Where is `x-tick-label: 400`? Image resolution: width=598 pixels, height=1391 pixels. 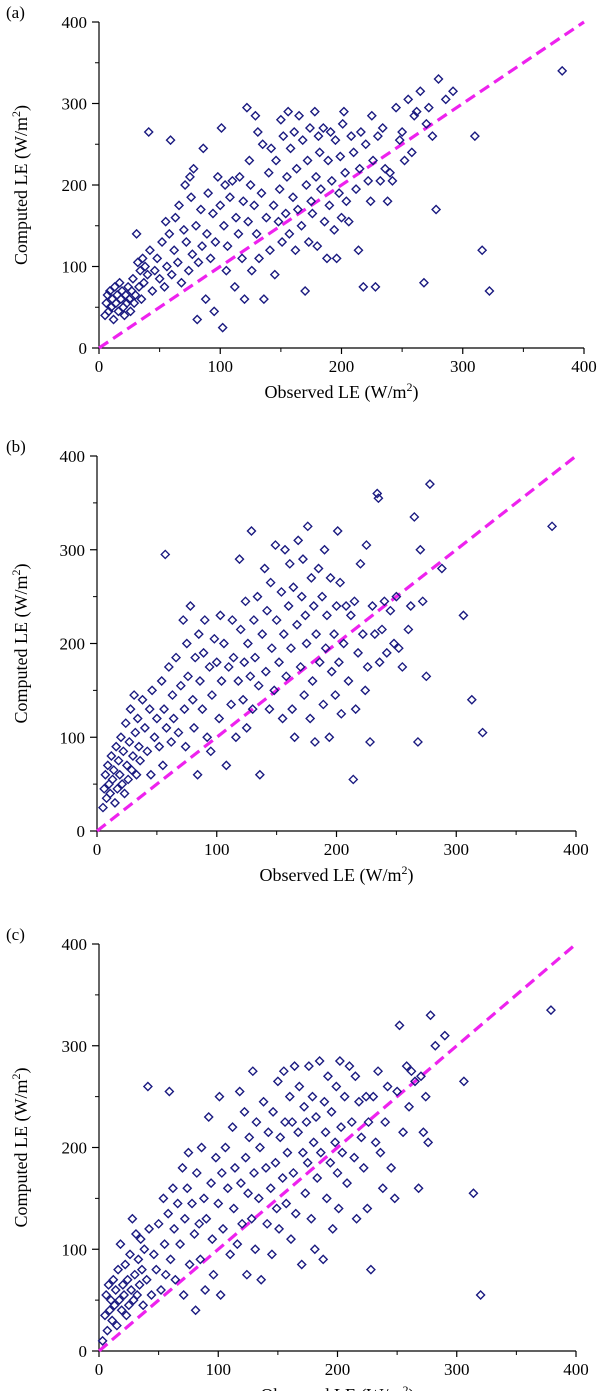 x-tick-label: 400 is located at coordinates (576, 849).